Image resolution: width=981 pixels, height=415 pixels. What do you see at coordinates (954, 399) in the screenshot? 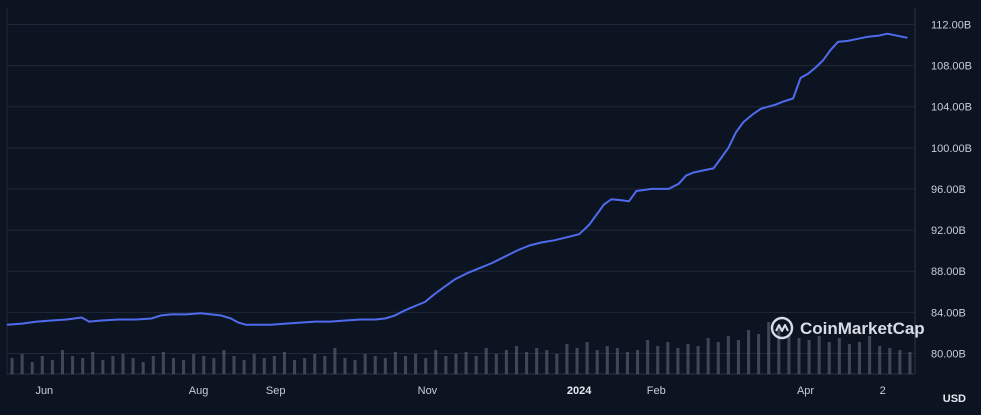
I see `unit-label: USD` at bounding box center [954, 399].